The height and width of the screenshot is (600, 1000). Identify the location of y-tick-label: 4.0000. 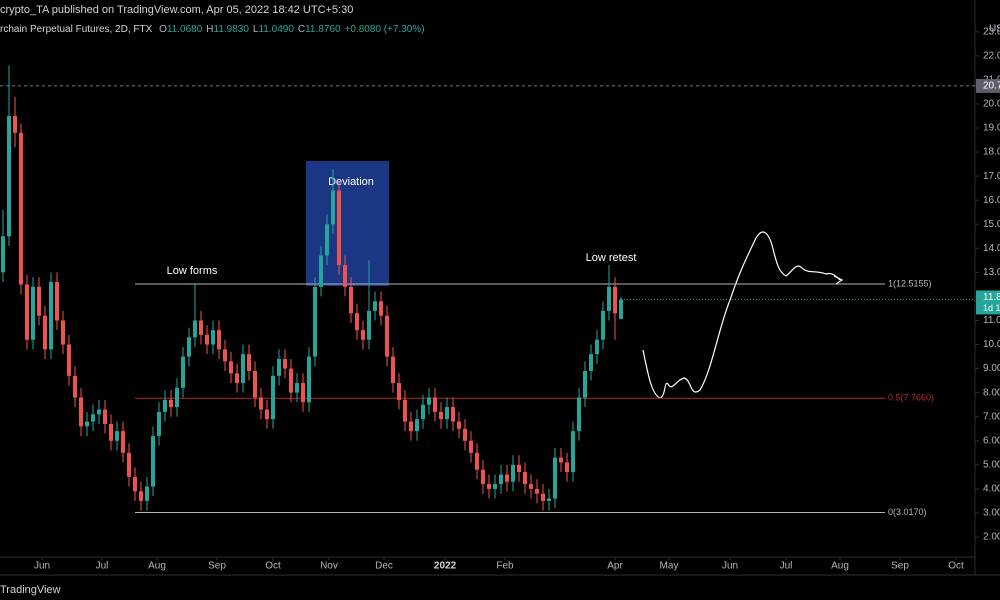
(991, 489).